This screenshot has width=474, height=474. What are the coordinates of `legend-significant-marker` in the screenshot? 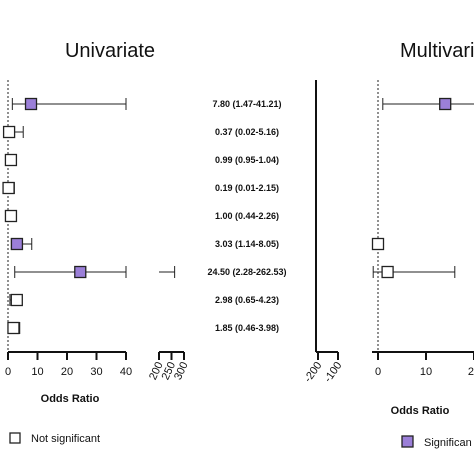 It's located at (407, 441).